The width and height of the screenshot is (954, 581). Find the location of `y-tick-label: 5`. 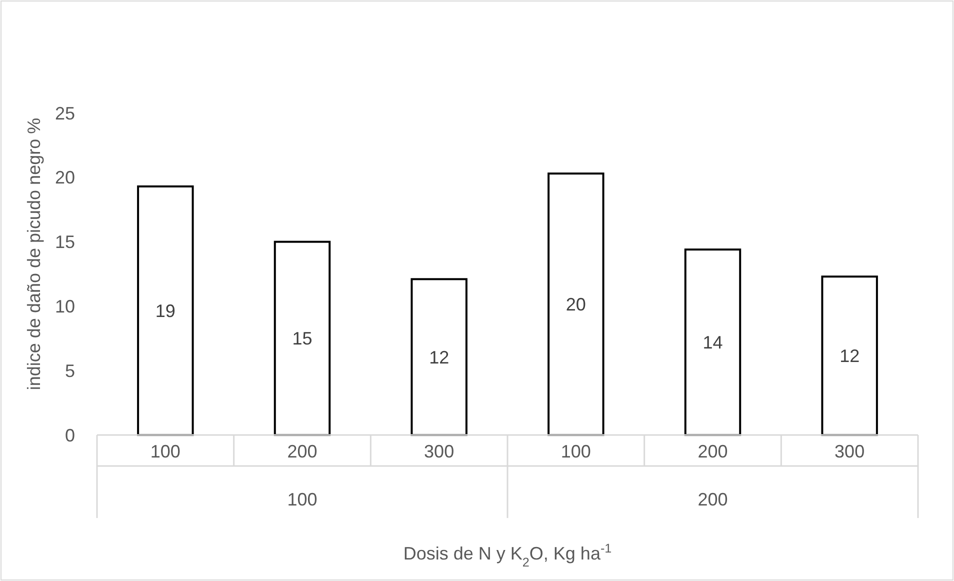

y-tick-label: 5 is located at coordinates (69, 370).